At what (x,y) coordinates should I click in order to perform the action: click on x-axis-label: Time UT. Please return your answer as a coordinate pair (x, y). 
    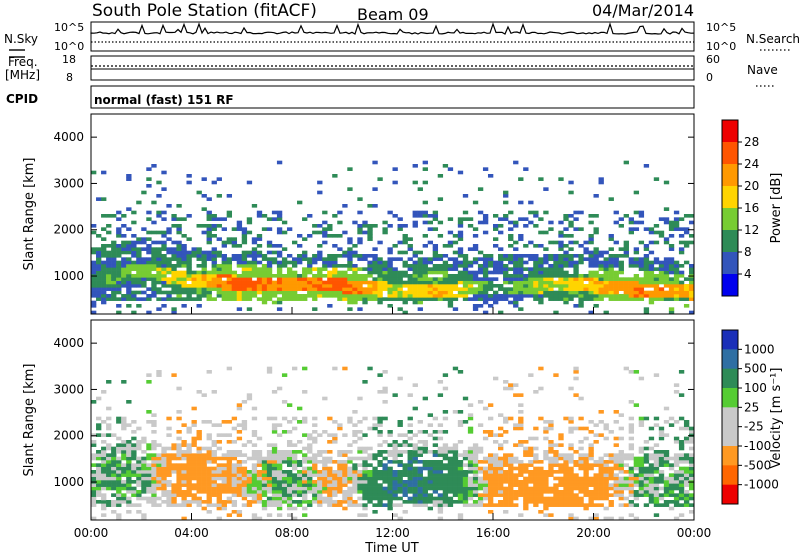
    Looking at the image, I should click on (391, 547).